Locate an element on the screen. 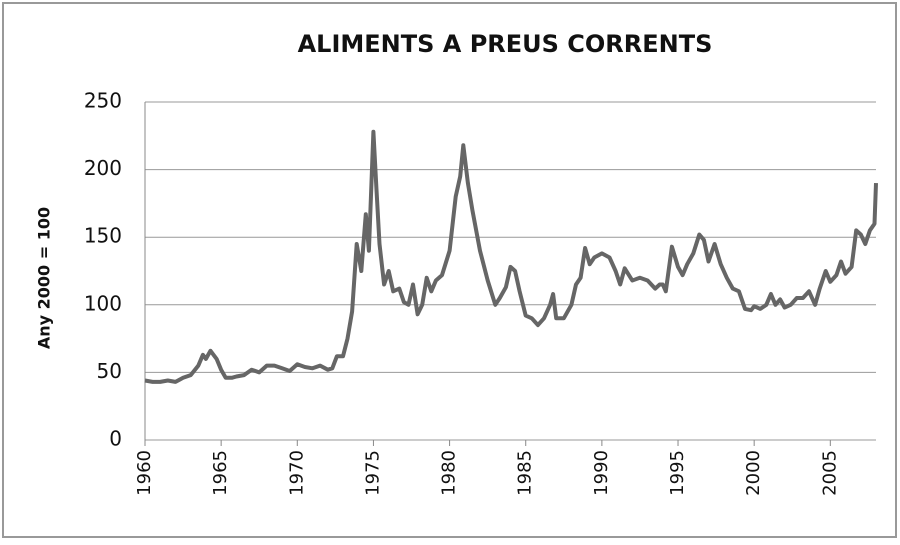 The height and width of the screenshot is (545, 900). x-tick-label: 2005 is located at coordinates (829, 473).